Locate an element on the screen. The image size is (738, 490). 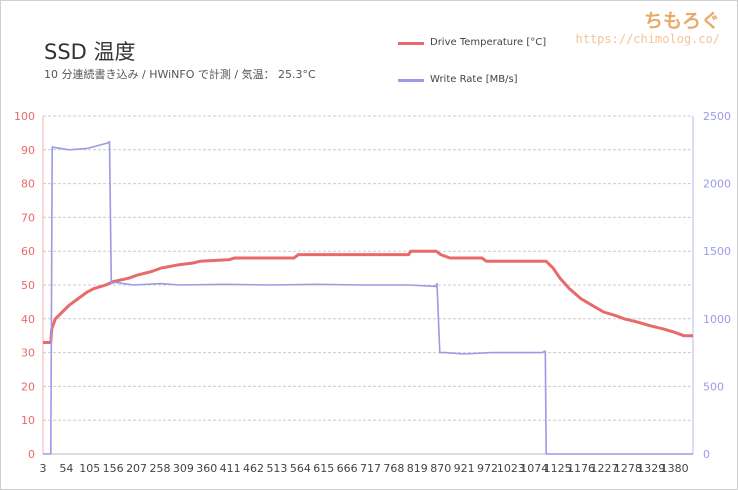
x-tick-label: 54 is located at coordinates (66, 468).